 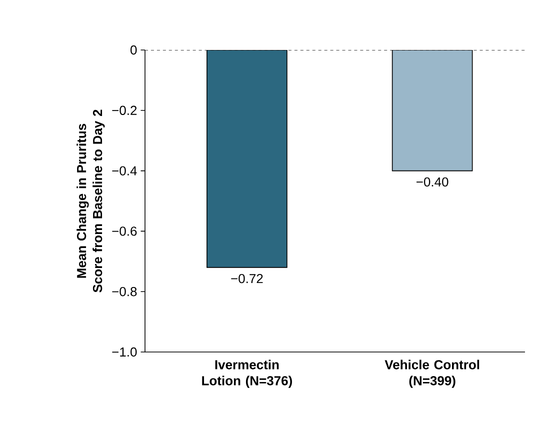 What do you see at coordinates (124, 231) in the screenshot?
I see `y-tick-label: −0.6` at bounding box center [124, 231].